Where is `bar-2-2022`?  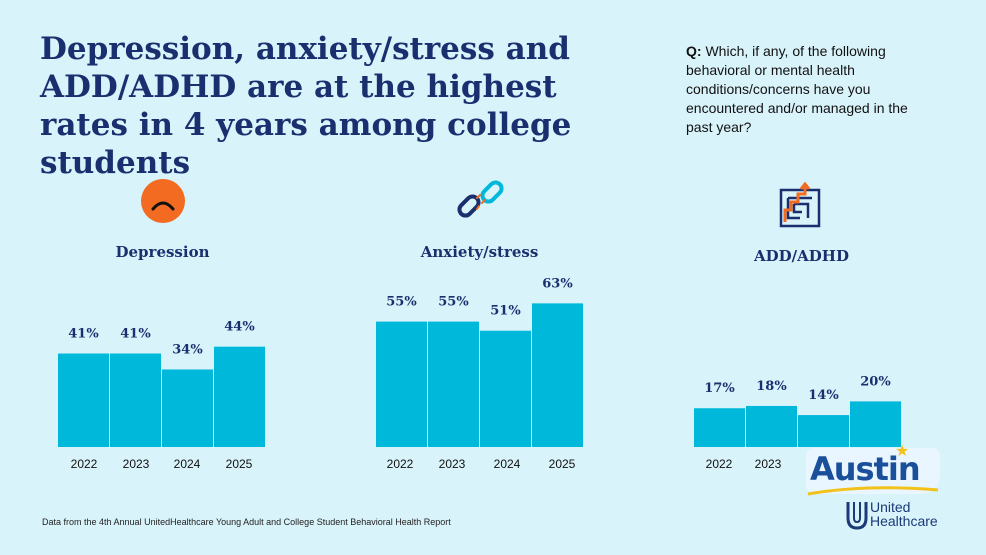 bar-2-2022 is located at coordinates (719, 427).